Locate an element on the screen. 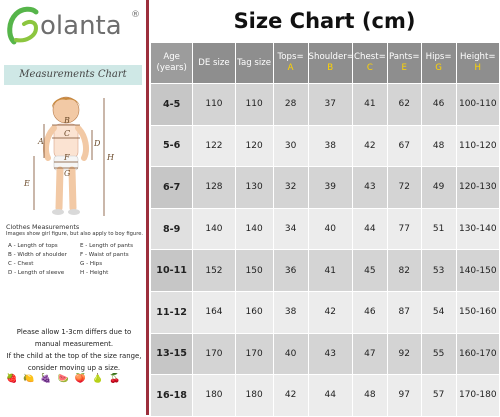 This screenshot has width=500, height=417. column-header: Height= H is located at coordinates (477, 63).